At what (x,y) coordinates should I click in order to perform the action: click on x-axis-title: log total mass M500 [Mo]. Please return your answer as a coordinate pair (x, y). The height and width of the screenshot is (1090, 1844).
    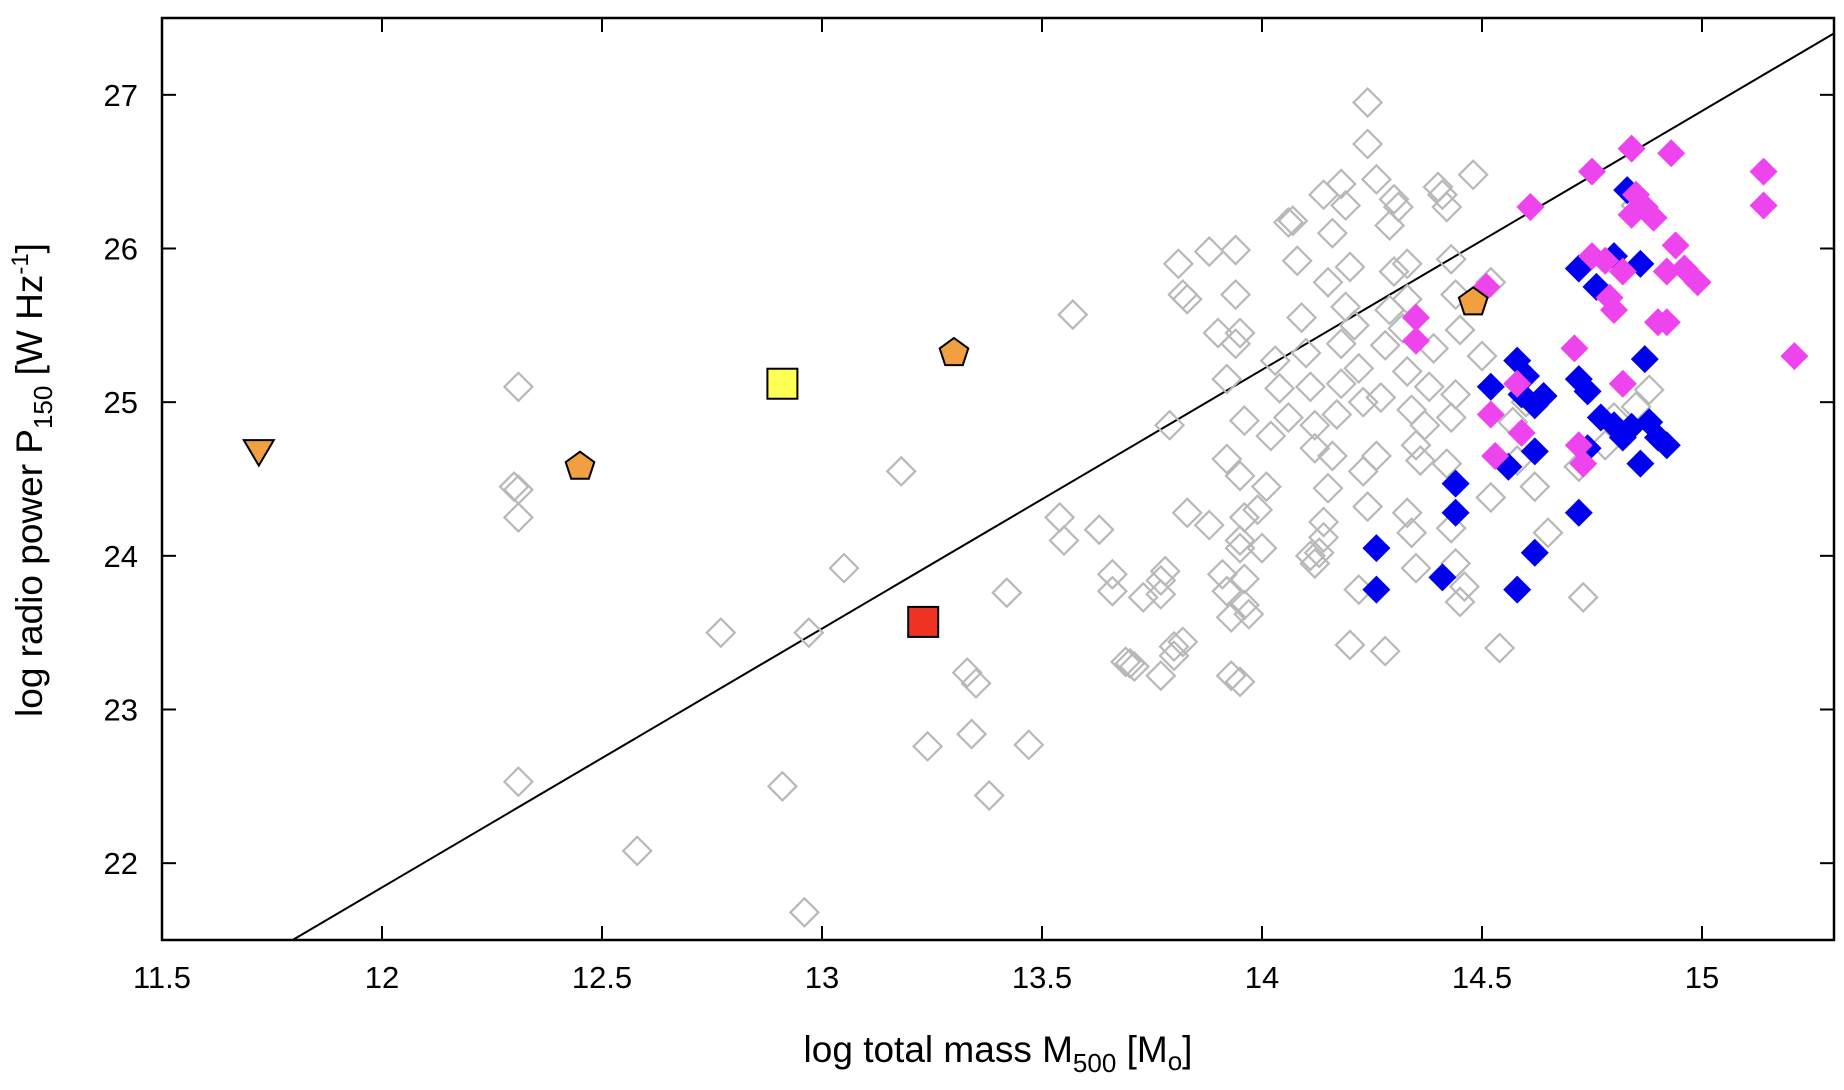
    Looking at the image, I should click on (998, 1053).